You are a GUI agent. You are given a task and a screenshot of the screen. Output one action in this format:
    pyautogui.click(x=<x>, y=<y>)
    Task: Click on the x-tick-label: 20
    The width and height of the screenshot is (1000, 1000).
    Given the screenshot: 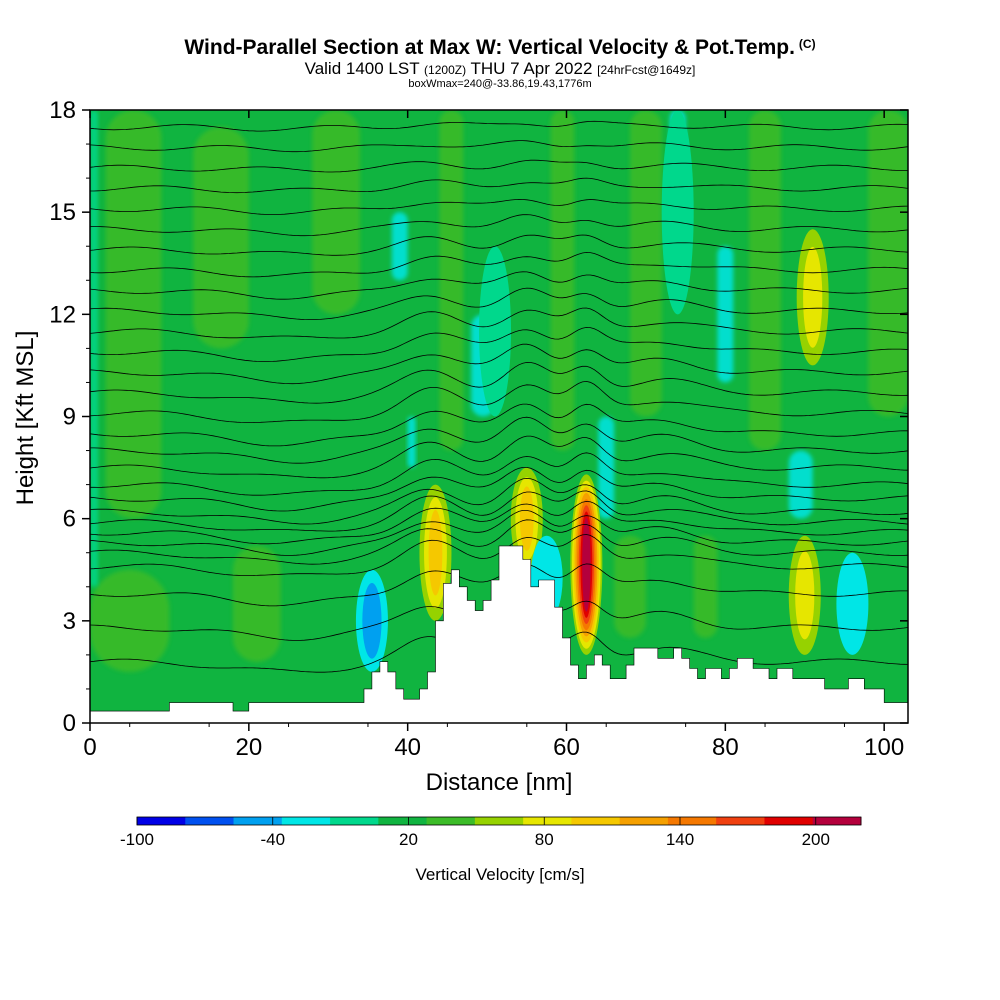 What is the action you would take?
    pyautogui.click(x=248, y=747)
    